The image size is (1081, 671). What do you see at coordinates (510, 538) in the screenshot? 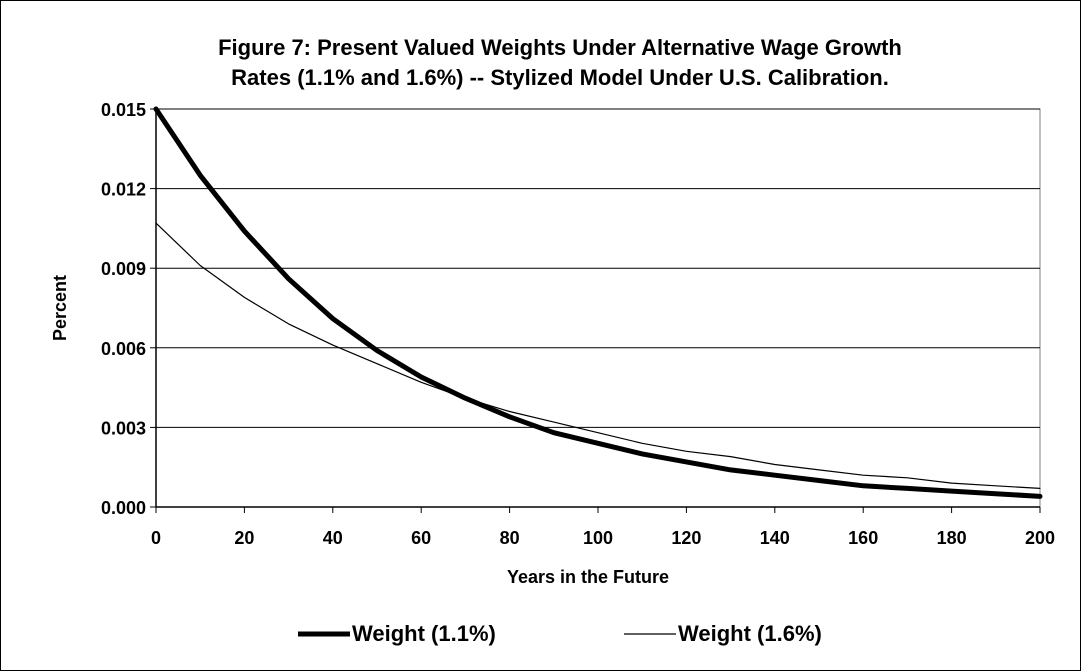
I see `x-tick-label: 80` at bounding box center [510, 538].